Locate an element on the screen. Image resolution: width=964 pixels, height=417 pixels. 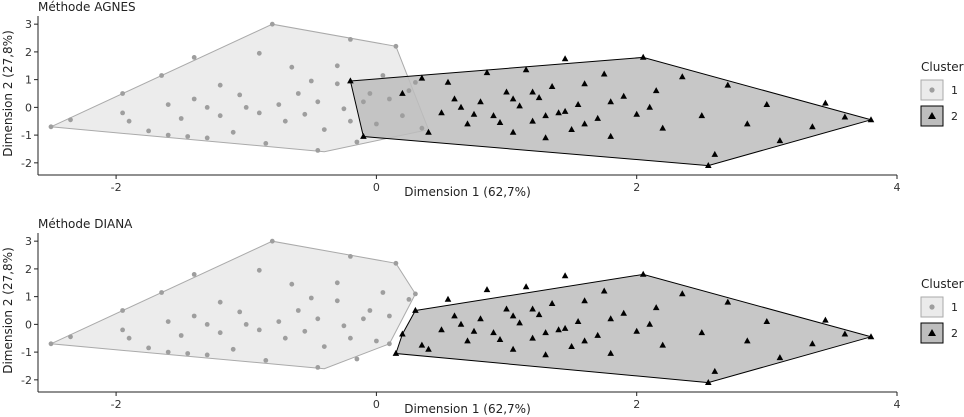
x-tick-label: 0 is located at coordinates (376, 187).